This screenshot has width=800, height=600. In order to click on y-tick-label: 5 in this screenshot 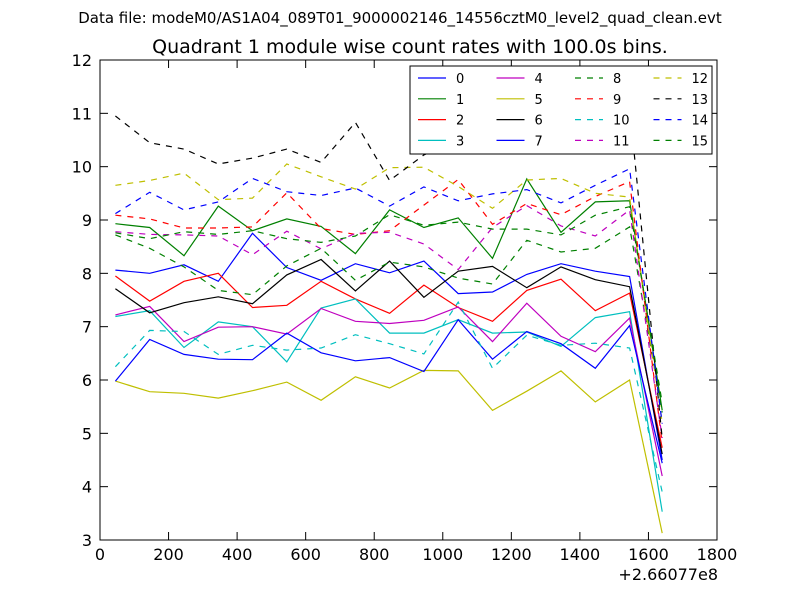, I will do `click(87, 433)`.